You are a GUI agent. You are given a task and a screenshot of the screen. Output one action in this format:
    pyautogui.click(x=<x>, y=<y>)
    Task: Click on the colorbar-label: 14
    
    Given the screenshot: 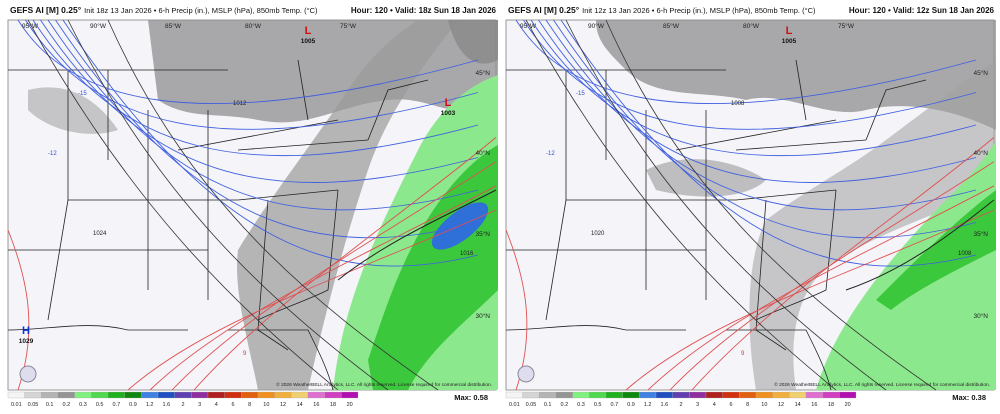 What is the action you would take?
    pyautogui.click(x=300, y=405)
    